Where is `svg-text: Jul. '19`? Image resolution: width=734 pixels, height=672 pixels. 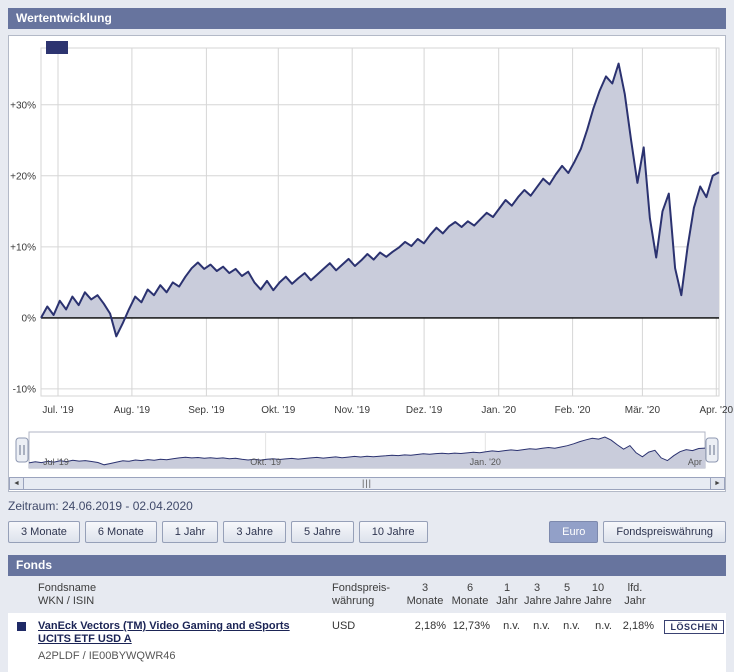 svg-text: Jul. '19 is located at coordinates (58, 410).